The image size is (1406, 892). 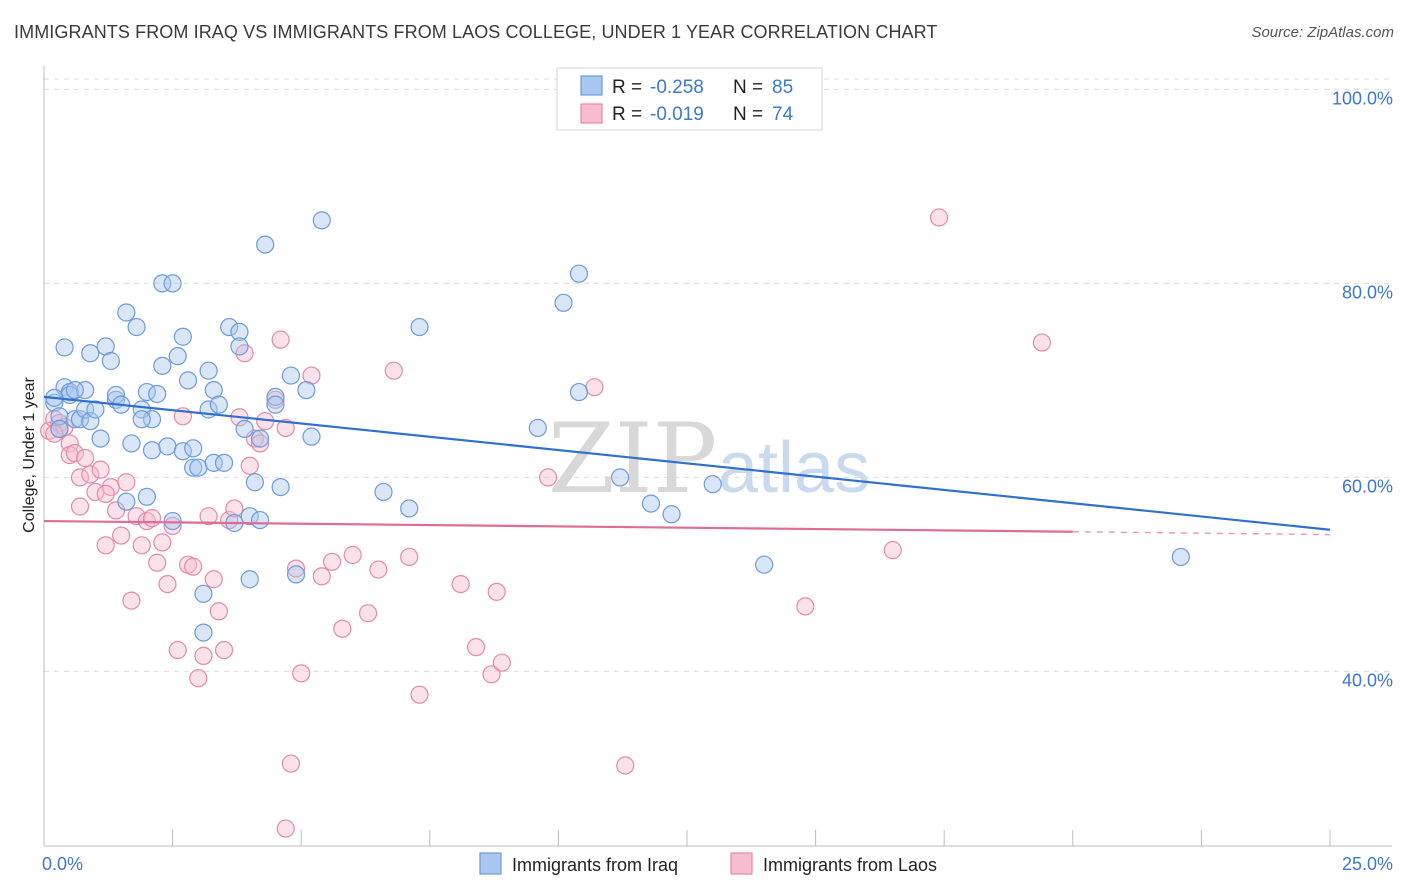 What do you see at coordinates (591, 85) in the screenshot?
I see `legend-swatch-iraq` at bounding box center [591, 85].